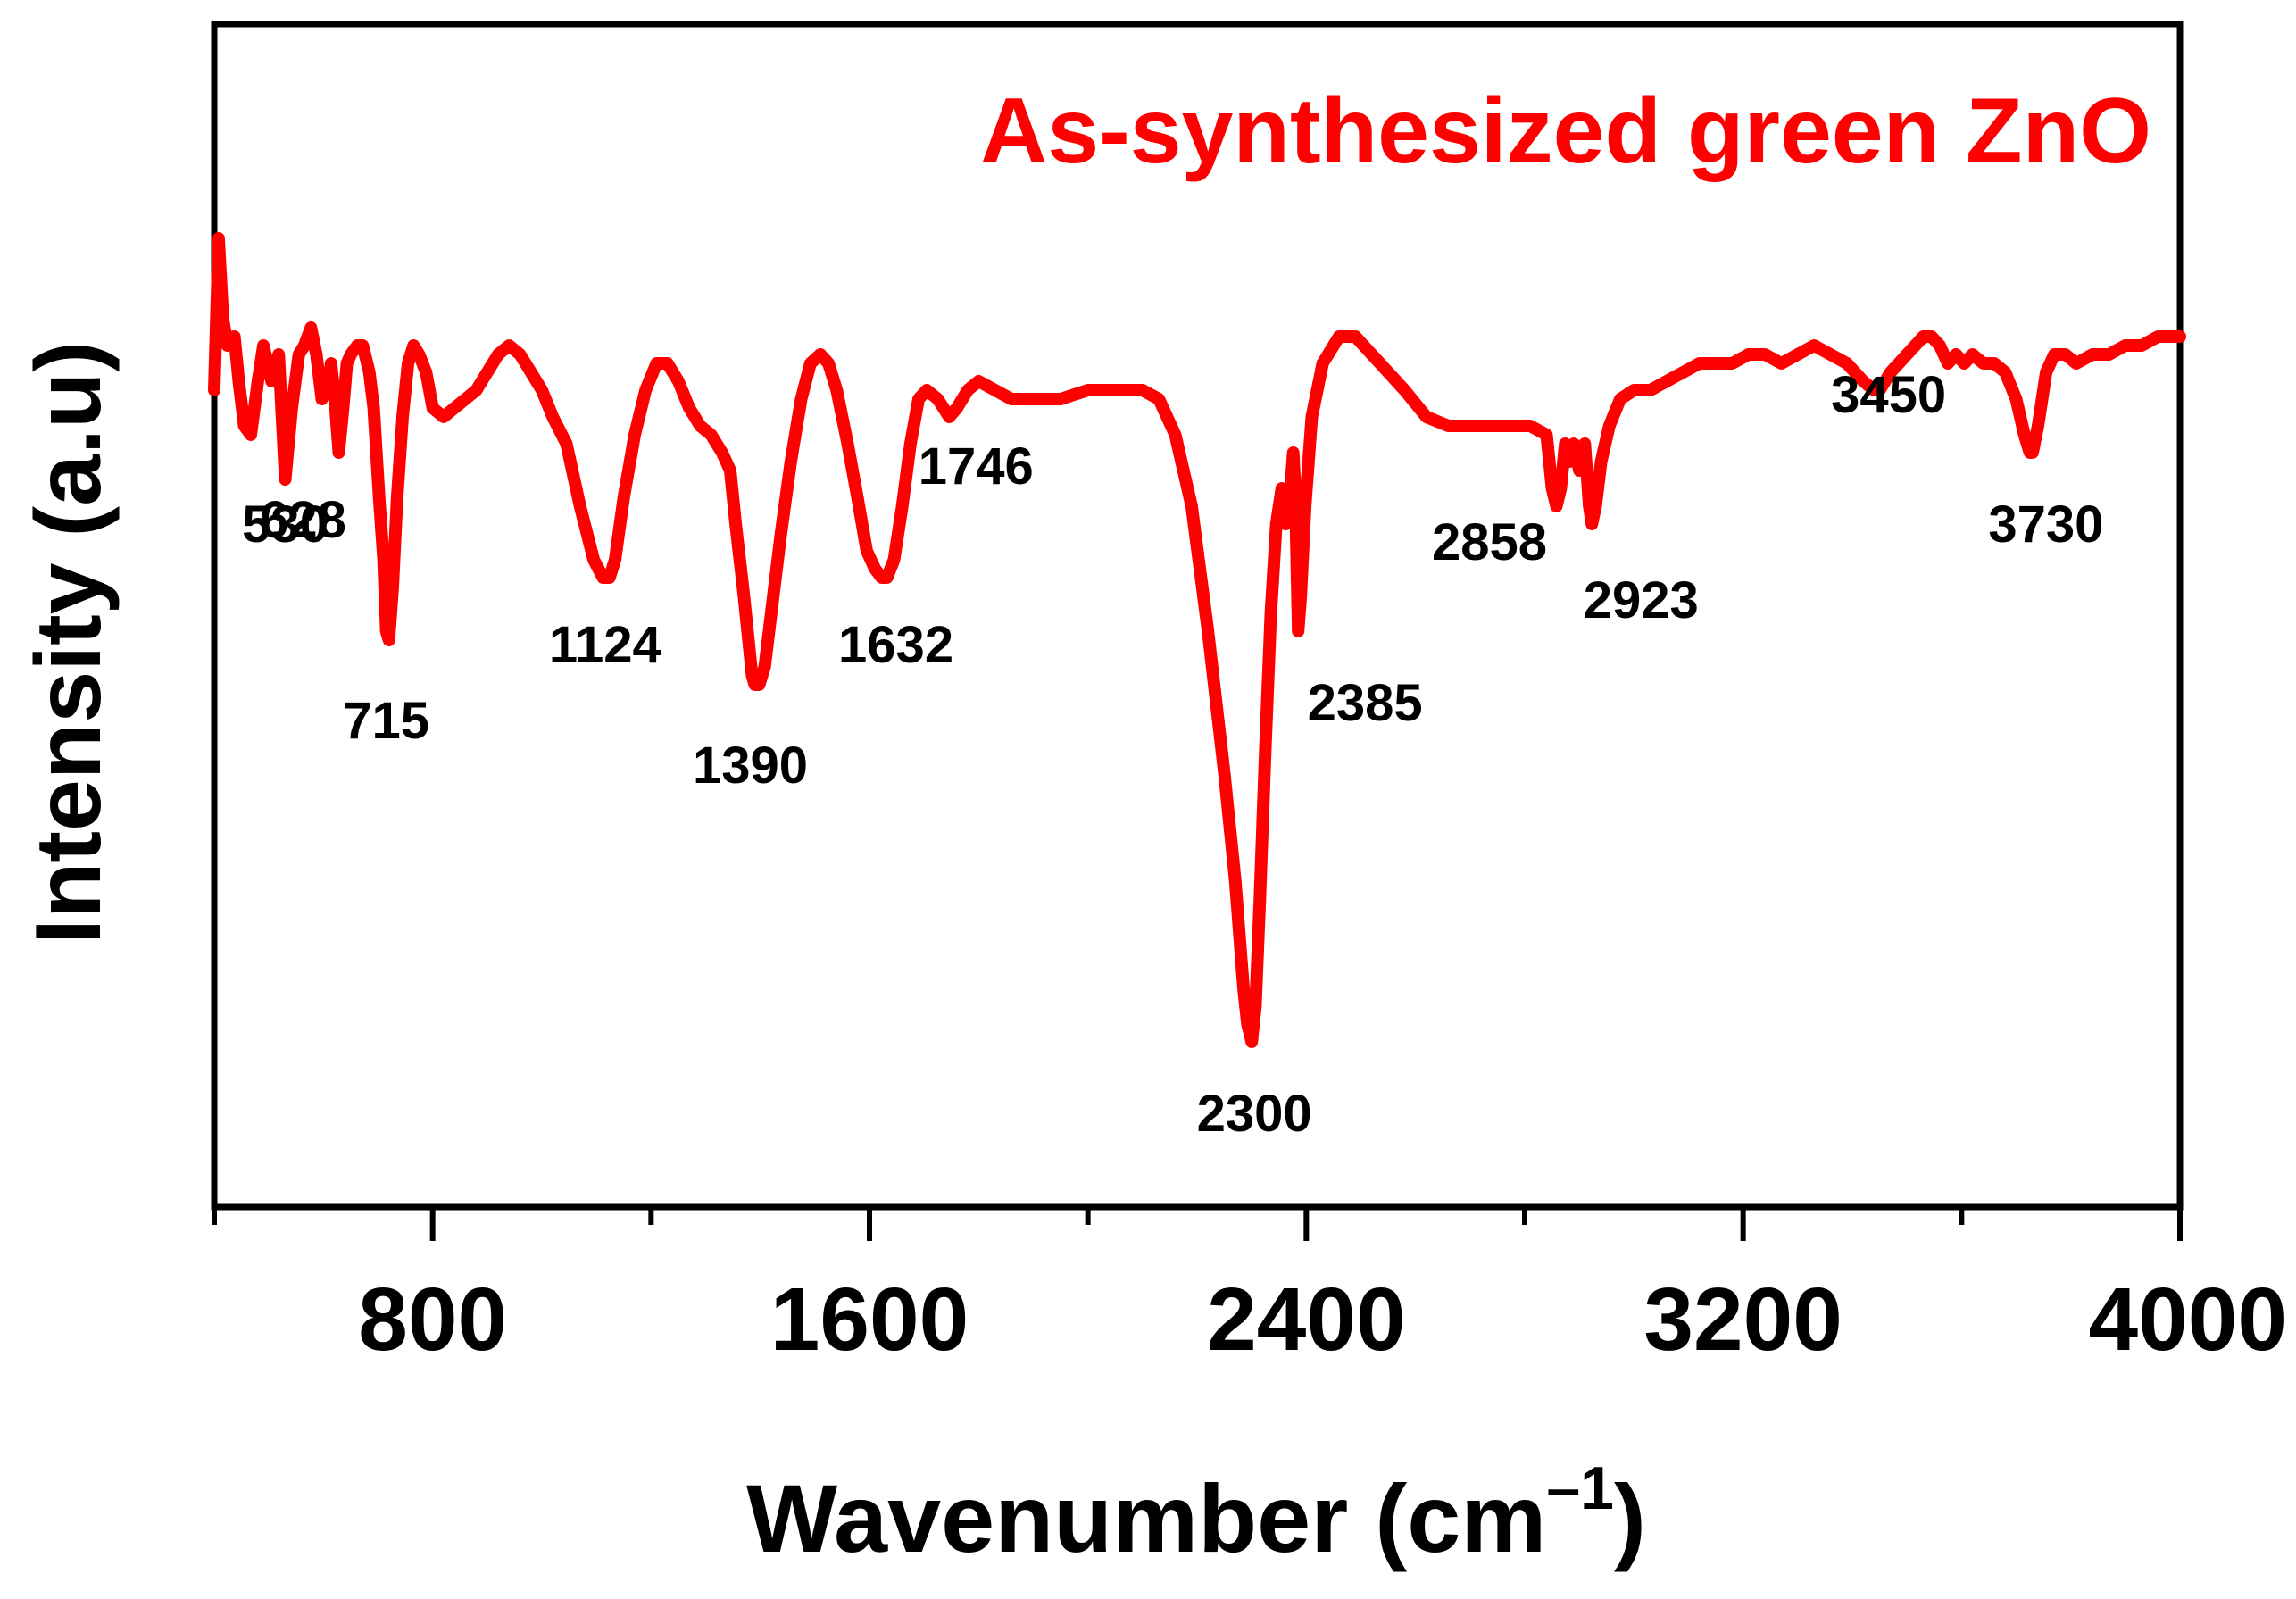  What do you see at coordinates (1565, 131) in the screenshot?
I see `chart-title: As-synthesized green ZnO` at bounding box center [1565, 131].